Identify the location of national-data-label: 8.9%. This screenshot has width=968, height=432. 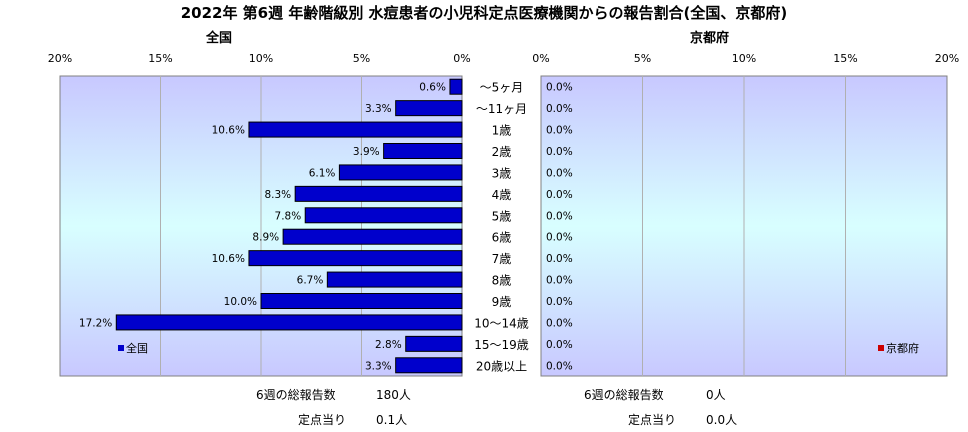
(265, 238).